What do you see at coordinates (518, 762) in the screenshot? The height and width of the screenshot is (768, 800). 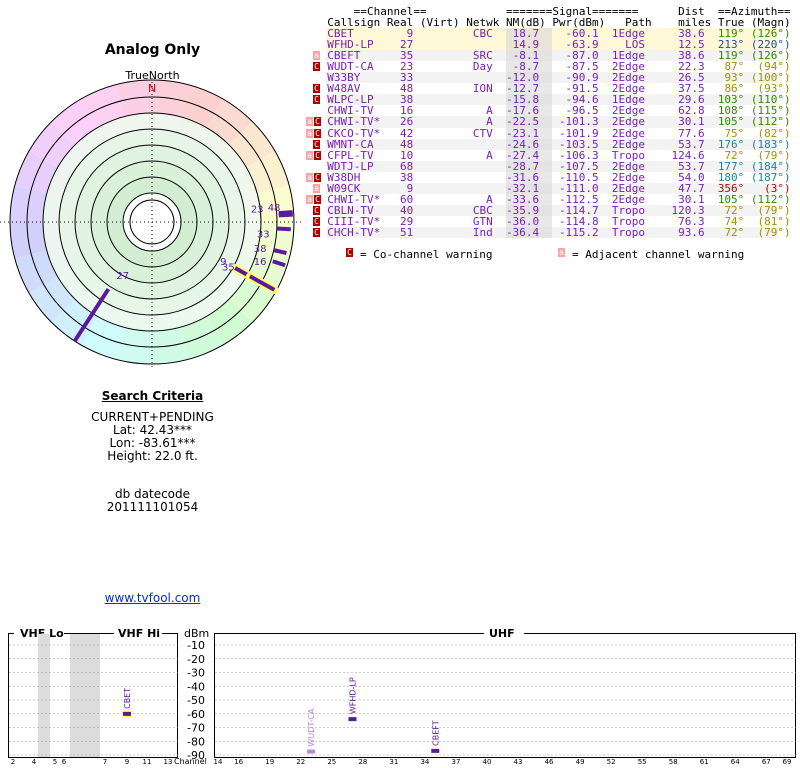 I see `channel-tick-label: 43` at bounding box center [518, 762].